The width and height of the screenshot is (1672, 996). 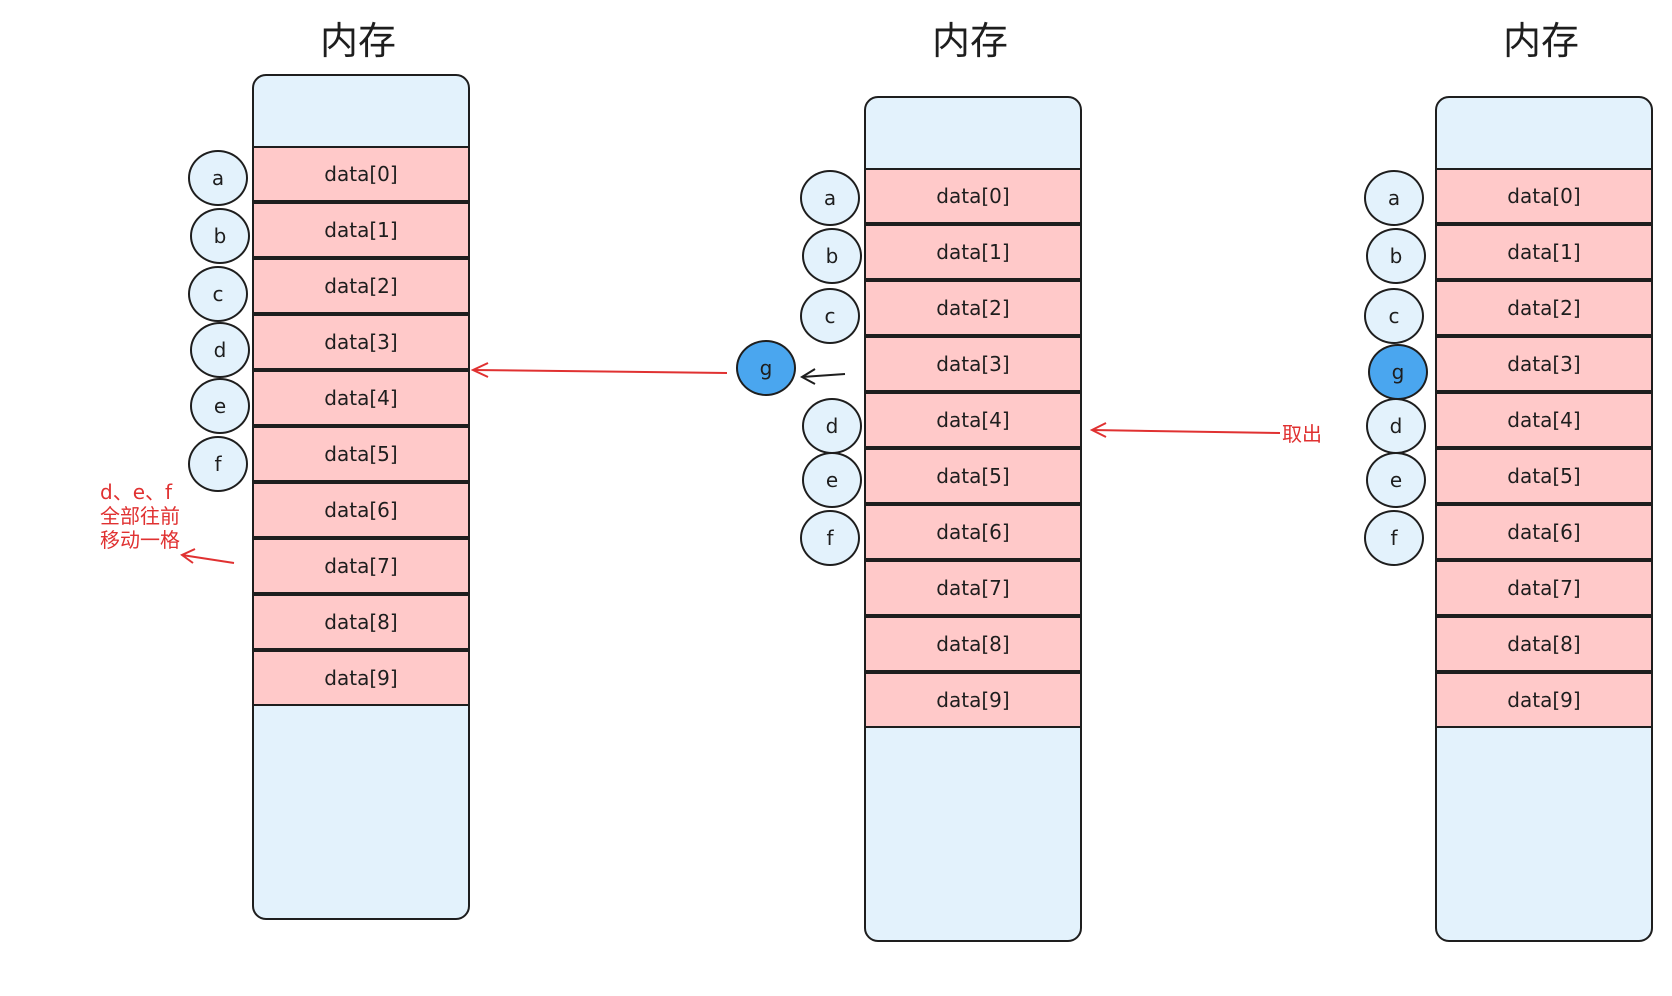 I want to click on take-out-arrow, so click(x=1185, y=430).